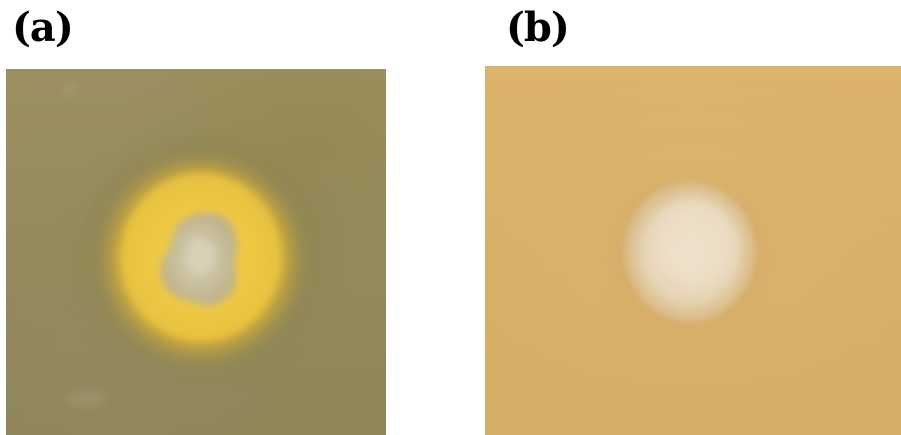 The width and height of the screenshot is (901, 435). I want to click on panel-label-b: (b), so click(538, 27).